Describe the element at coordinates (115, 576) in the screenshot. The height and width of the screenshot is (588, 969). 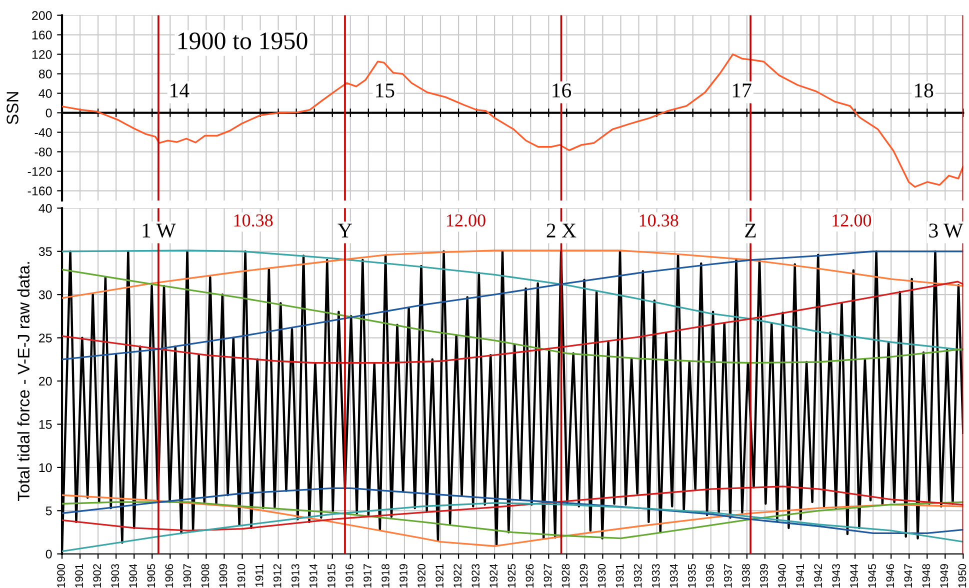
I see `x-tick-label: 1903` at that location.